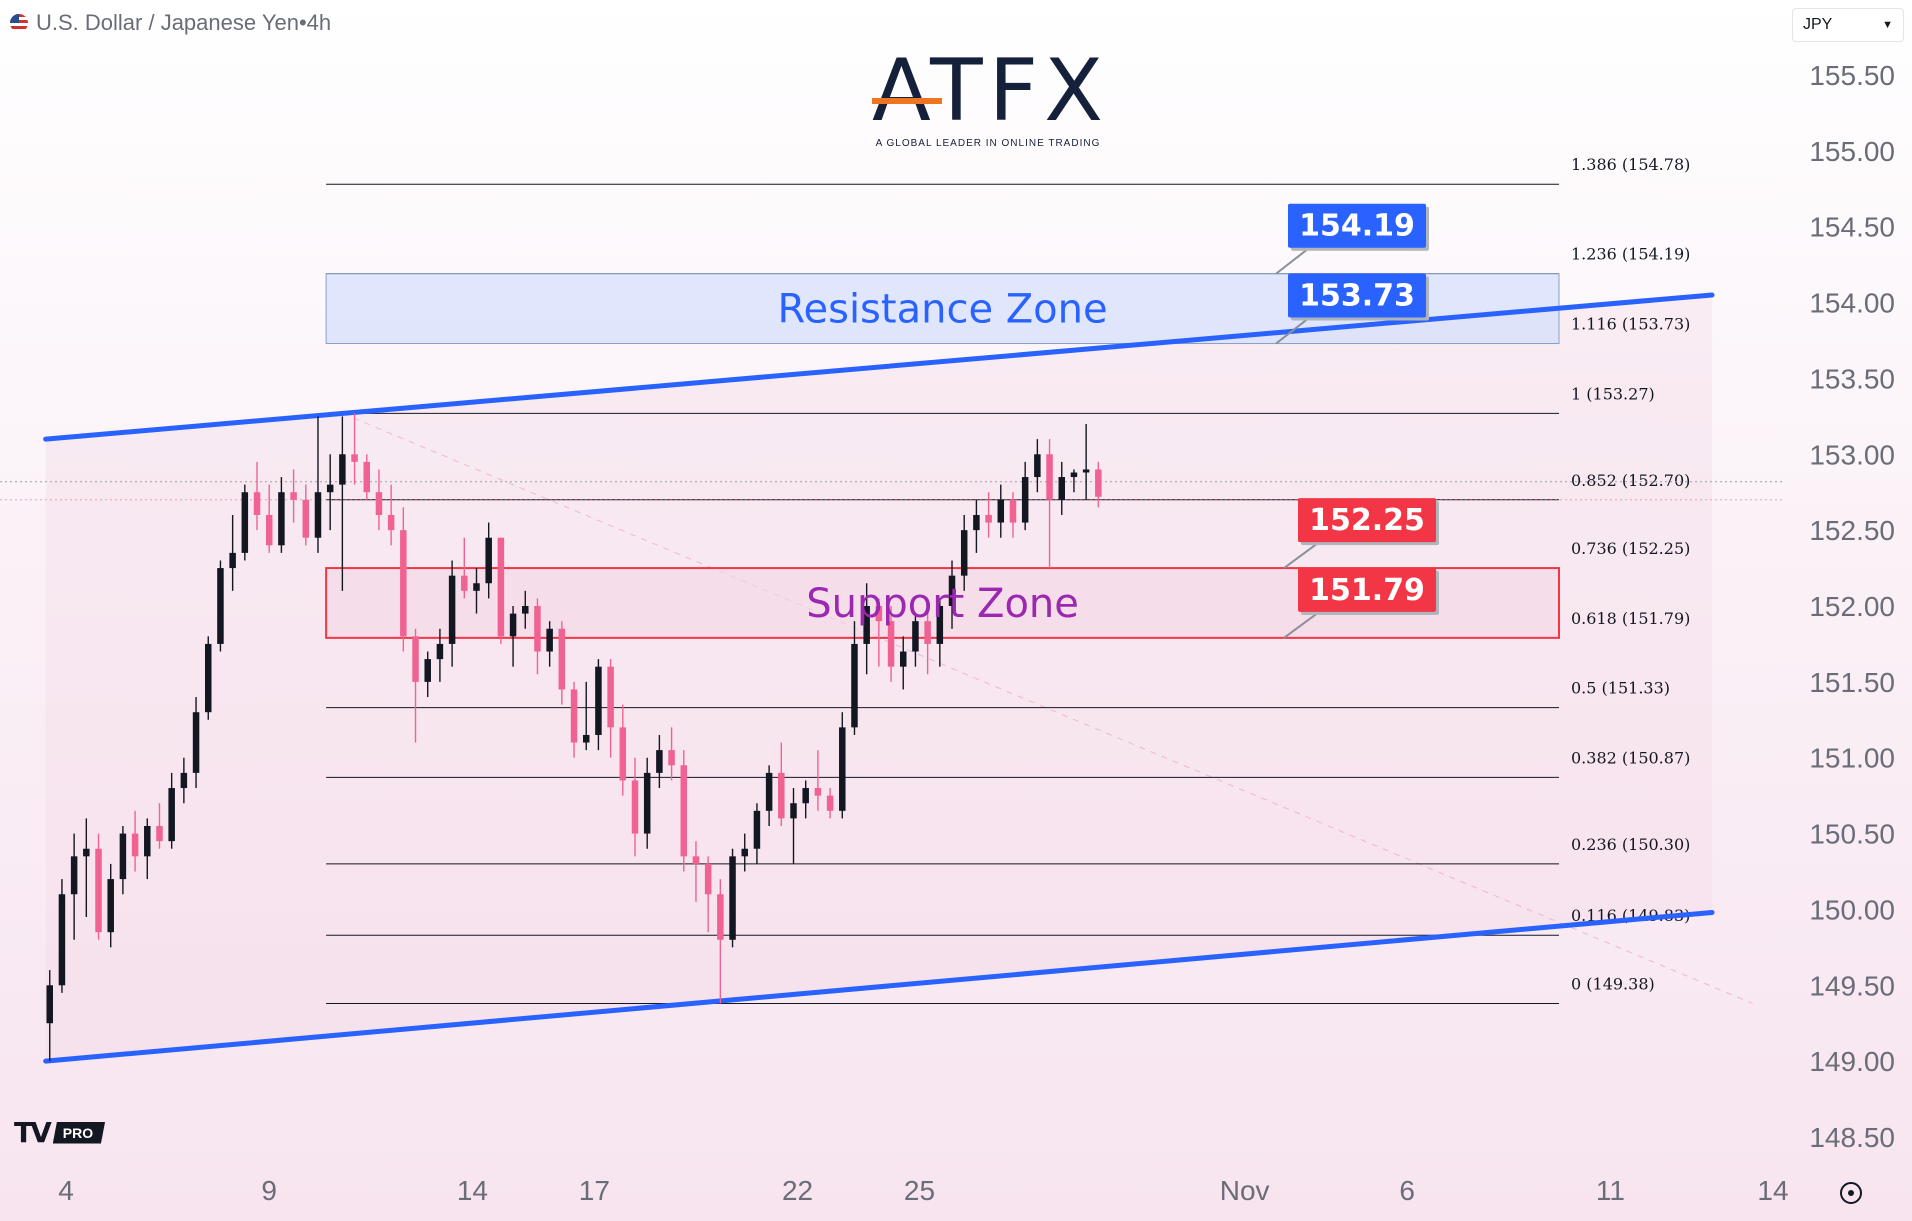 The image size is (1912, 1221). What do you see at coordinates (1852, 1137) in the screenshot?
I see `y-axis-tick-label: 148.50` at bounding box center [1852, 1137].